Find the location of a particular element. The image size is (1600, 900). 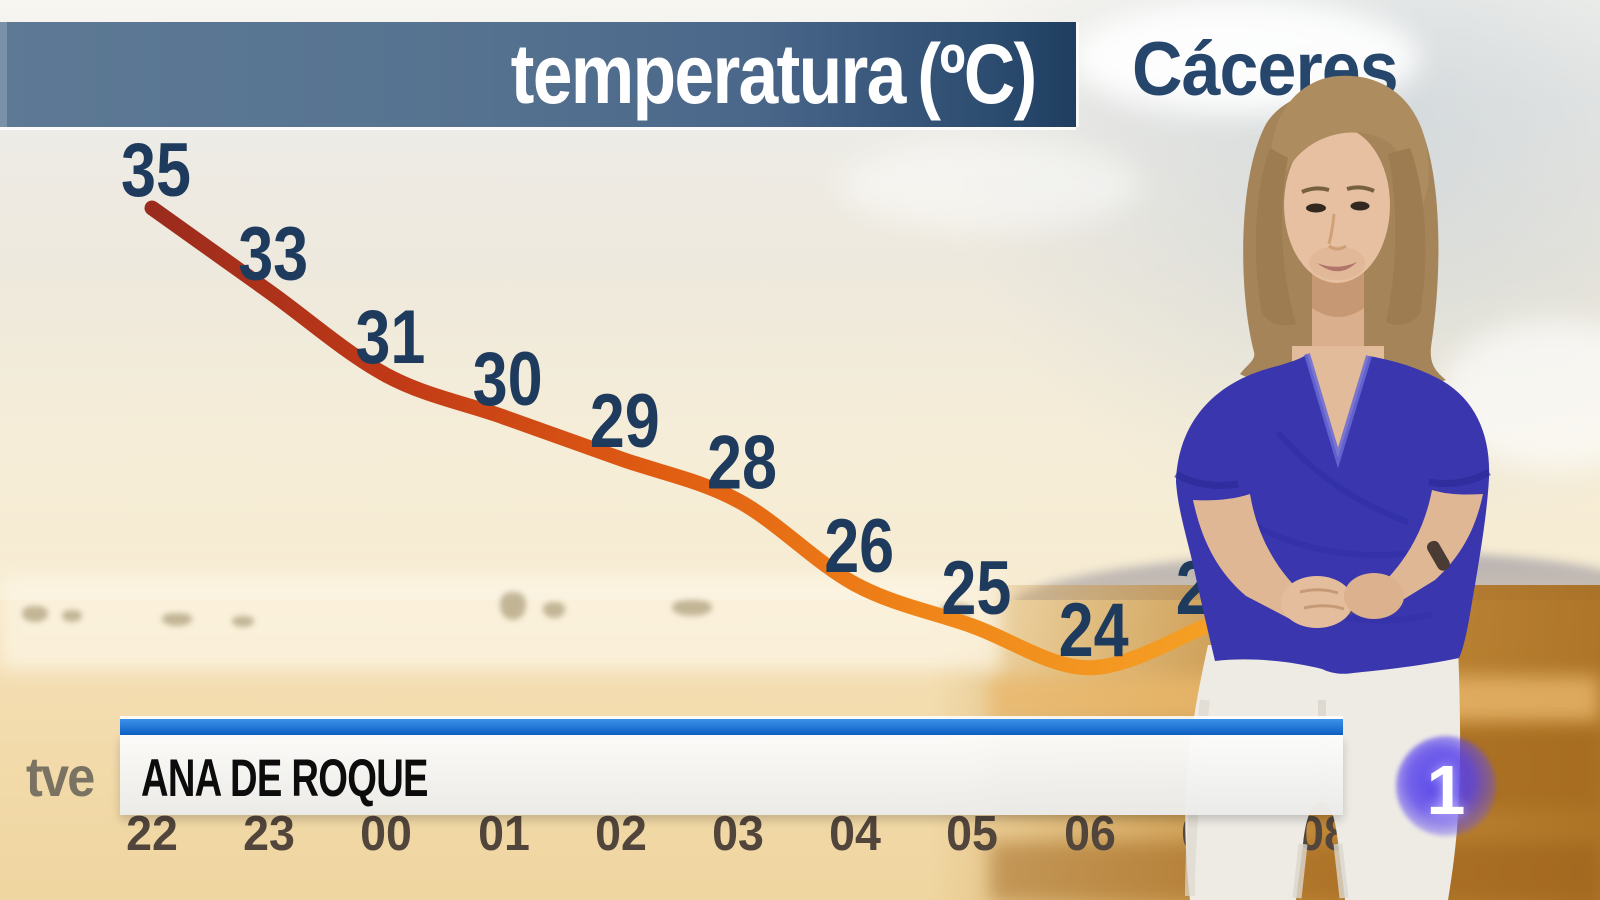

time-label-05: 05 is located at coordinates (972, 834).